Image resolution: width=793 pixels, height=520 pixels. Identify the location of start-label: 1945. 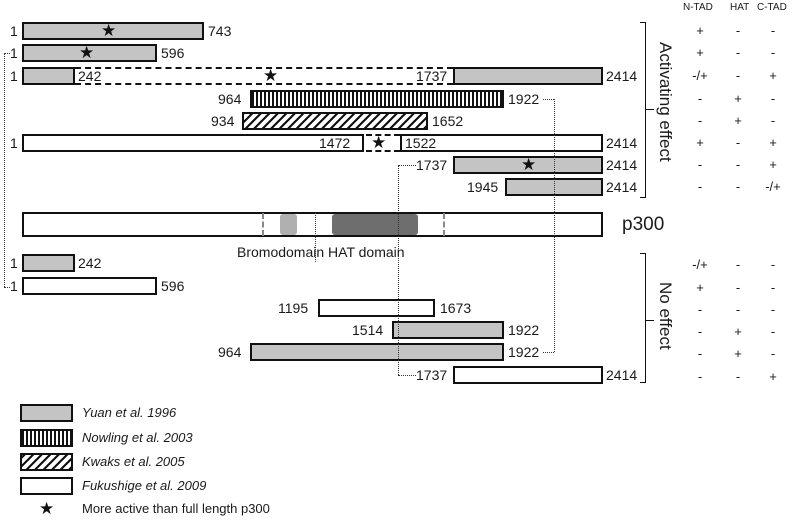
(483, 187).